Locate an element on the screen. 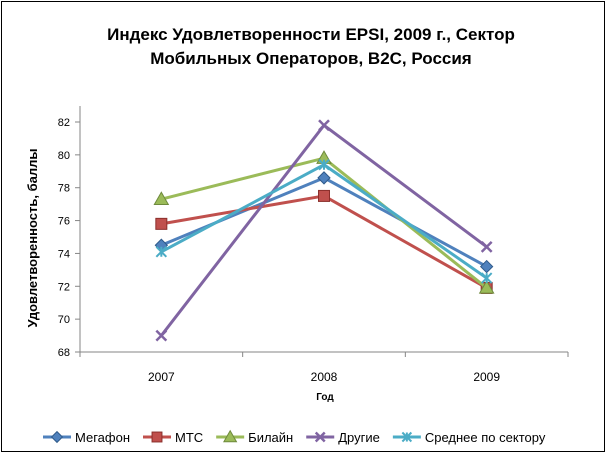 The height and width of the screenshot is (455, 608). legend-entry: Другие is located at coordinates (343, 437).